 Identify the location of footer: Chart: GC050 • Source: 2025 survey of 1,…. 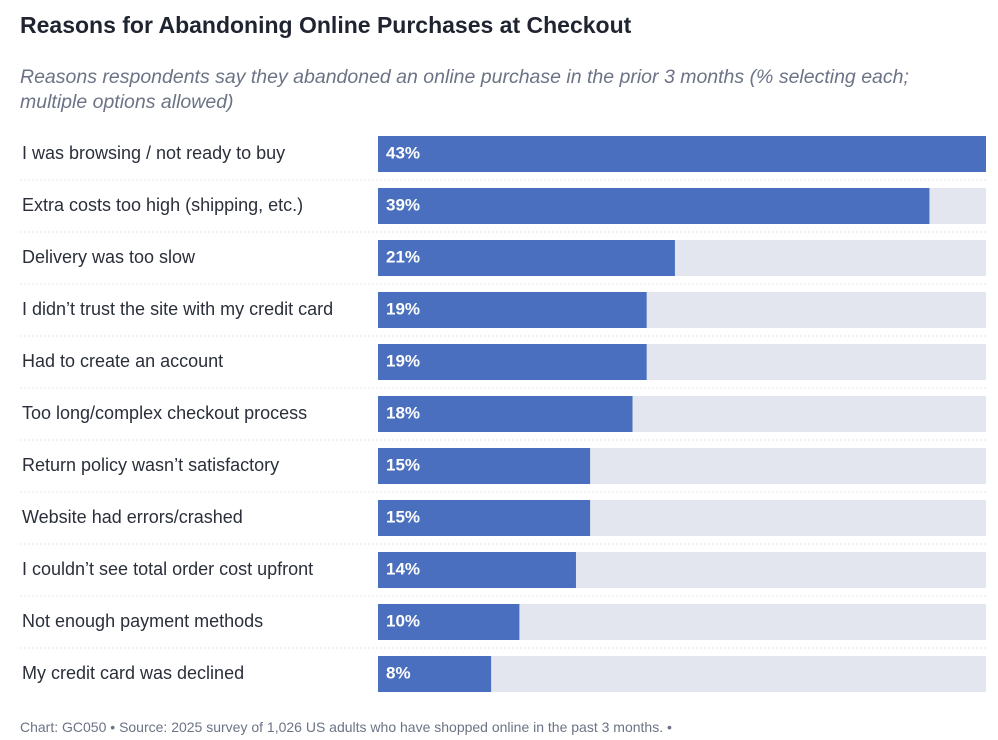
(346, 727).